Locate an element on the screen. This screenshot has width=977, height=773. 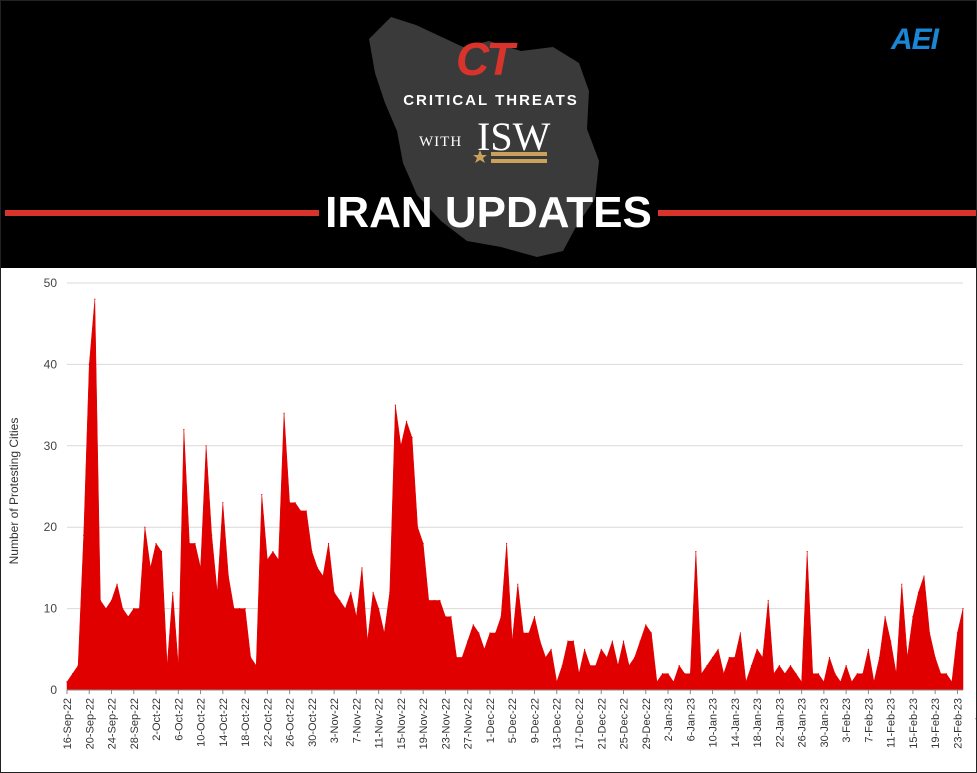
x-tick-label: 10-Jan-23 is located at coordinates (714, 723).